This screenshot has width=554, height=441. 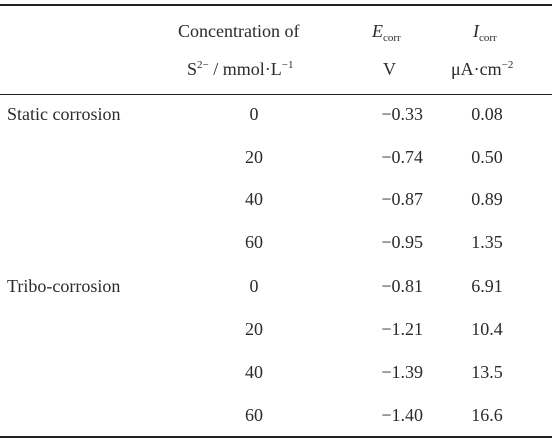 What do you see at coordinates (402, 372) in the screenshot?
I see `row-ecorr: −1.39` at bounding box center [402, 372].